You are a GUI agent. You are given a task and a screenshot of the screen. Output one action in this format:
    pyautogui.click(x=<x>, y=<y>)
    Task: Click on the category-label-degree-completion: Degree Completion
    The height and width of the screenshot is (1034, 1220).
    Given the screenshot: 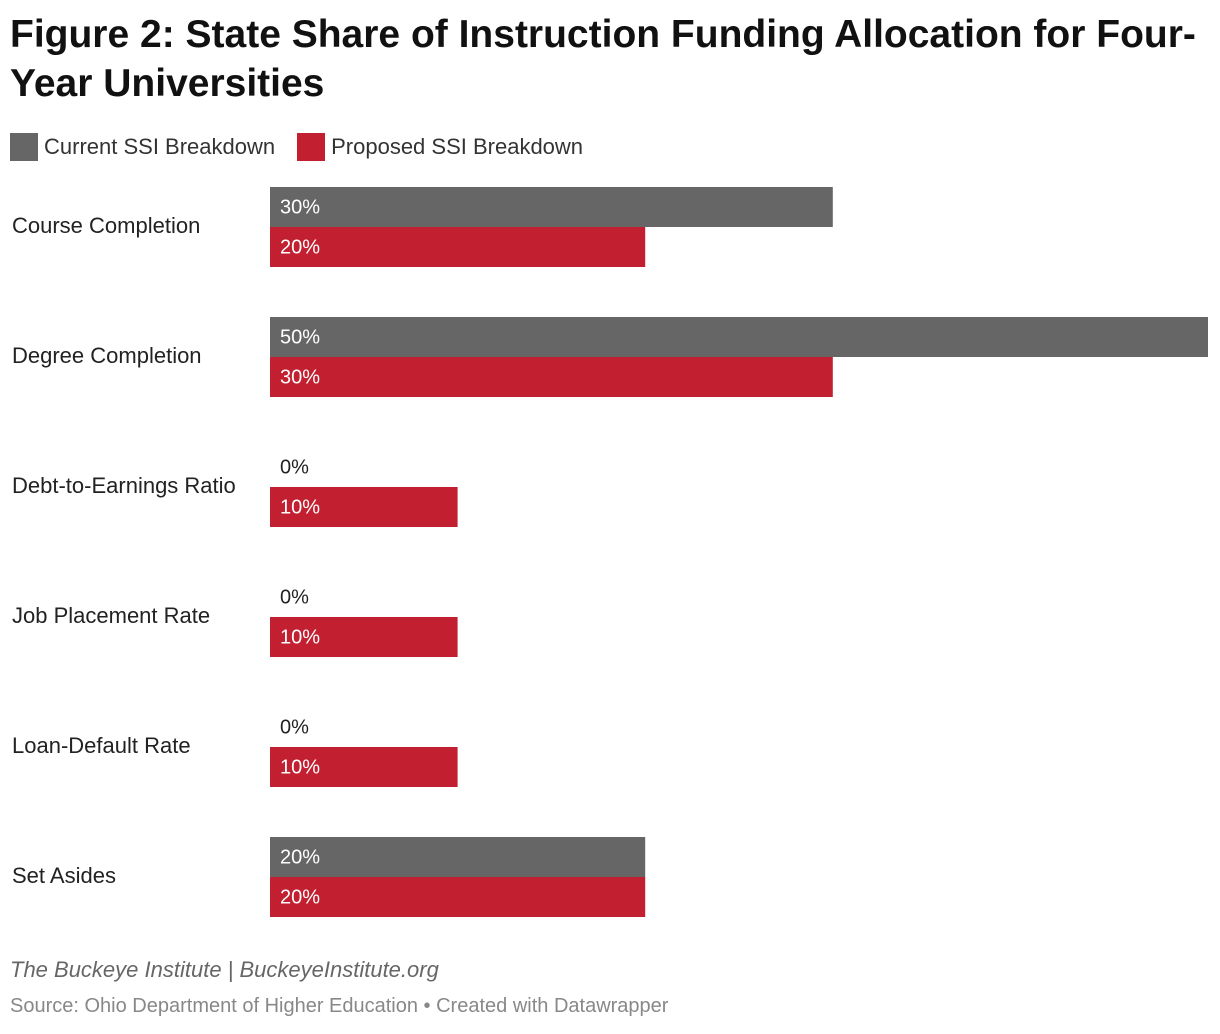 What is the action you would take?
    pyautogui.click(x=107, y=355)
    